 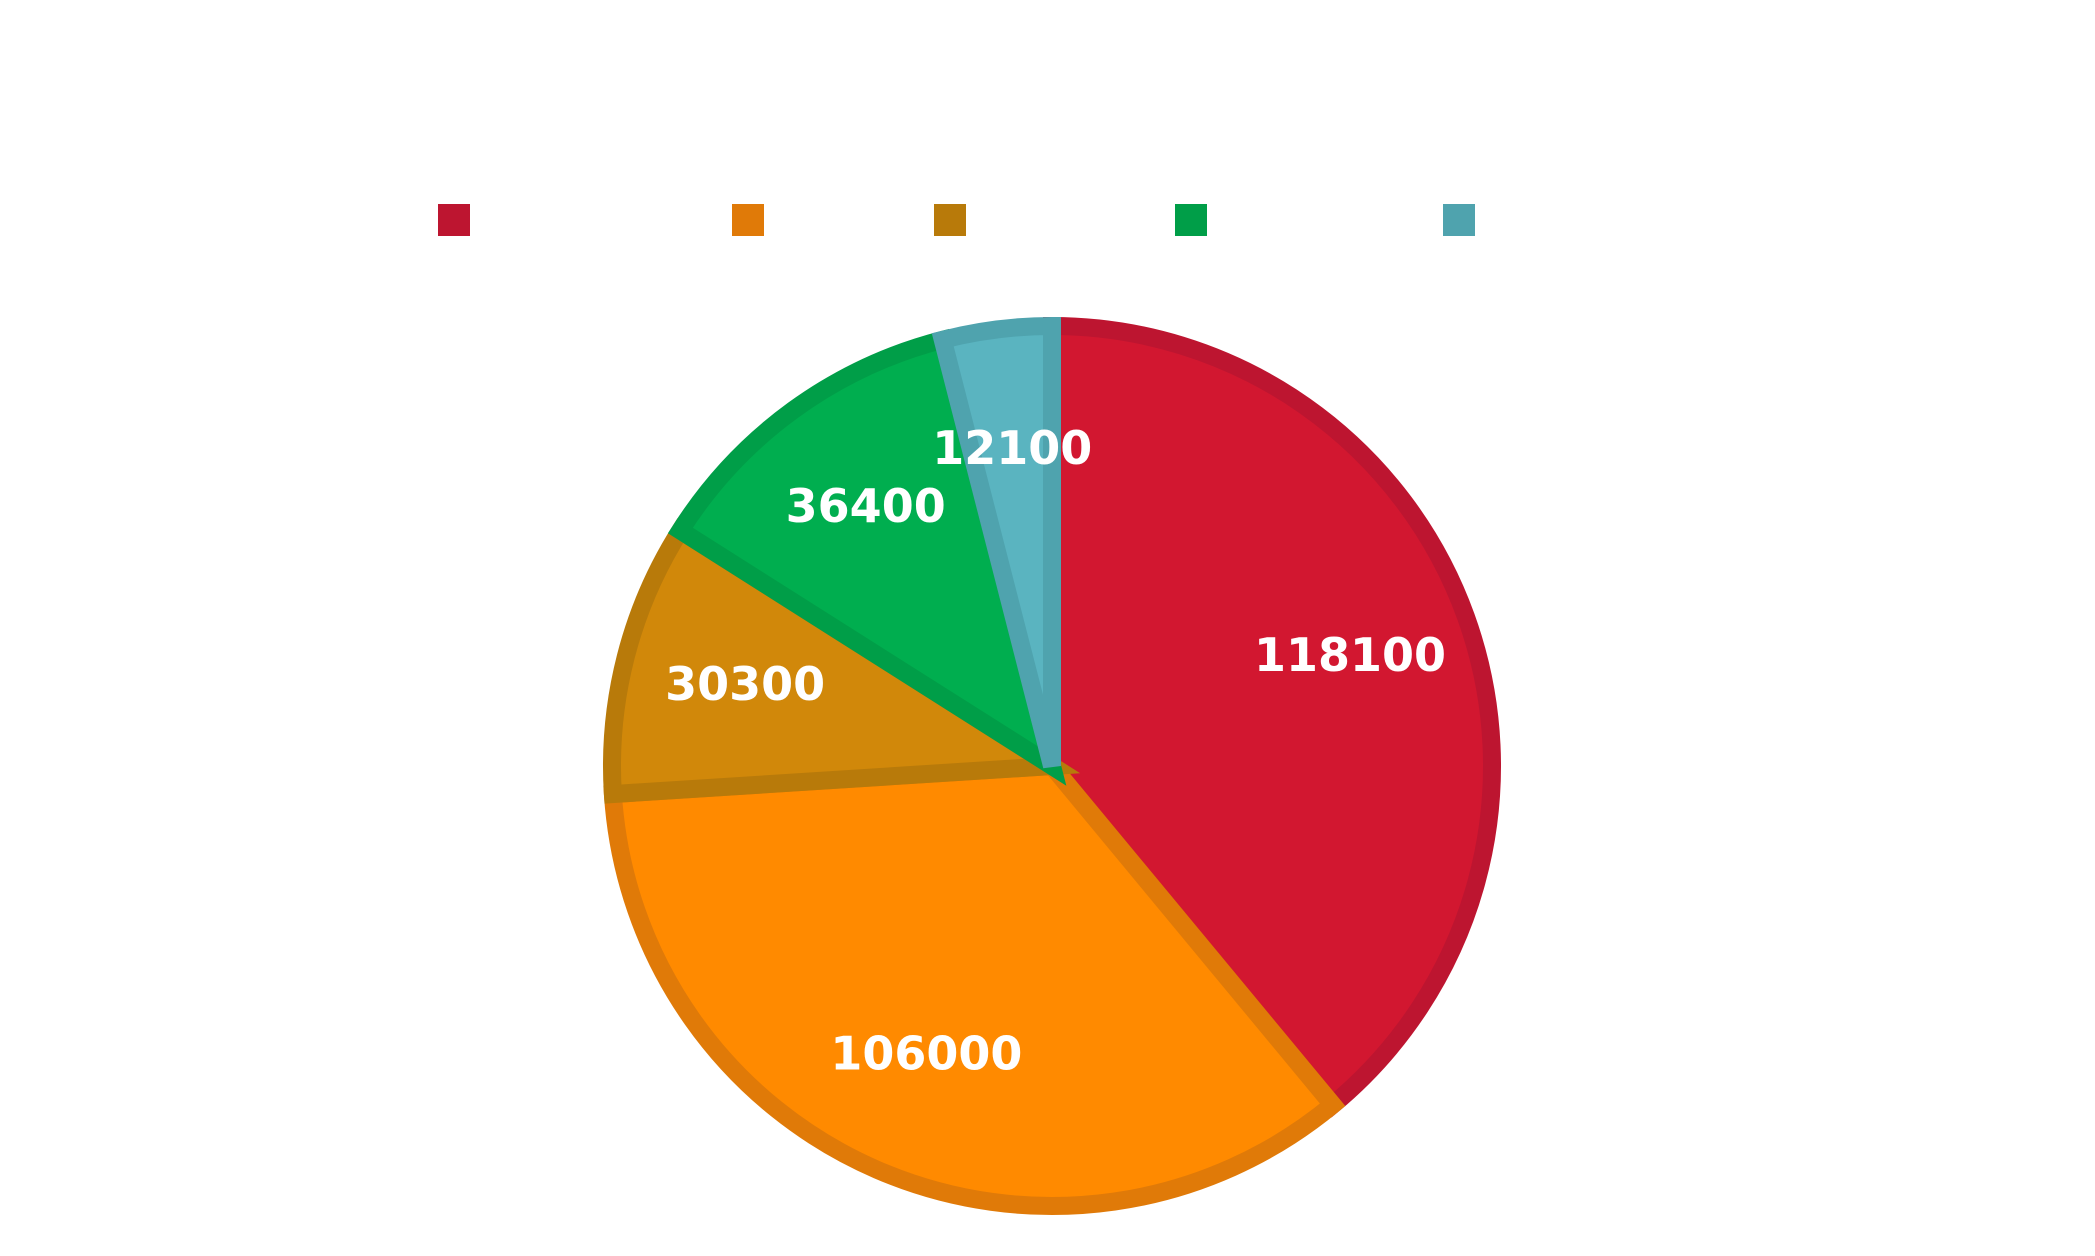 I want to click on chart-legend, so click(x=956, y=220).